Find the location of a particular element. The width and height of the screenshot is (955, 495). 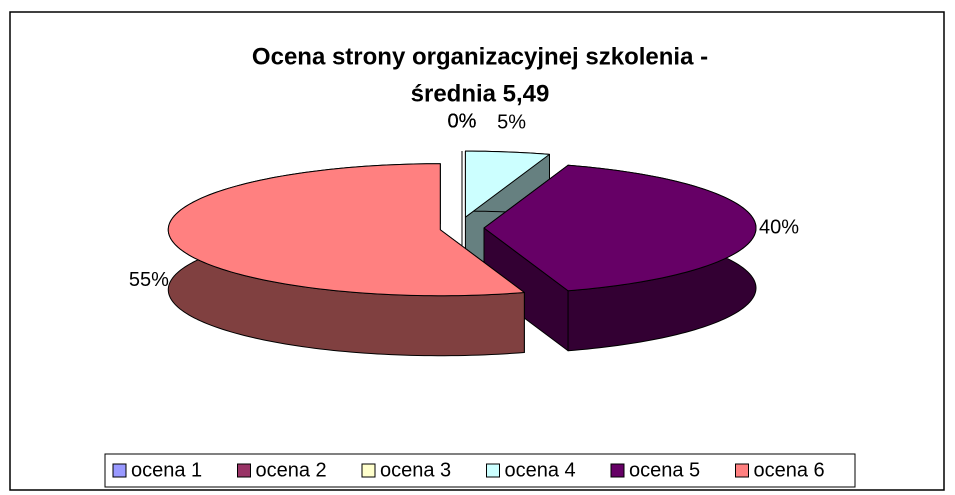

chart-title: średnia 5,49 is located at coordinates (480, 93).